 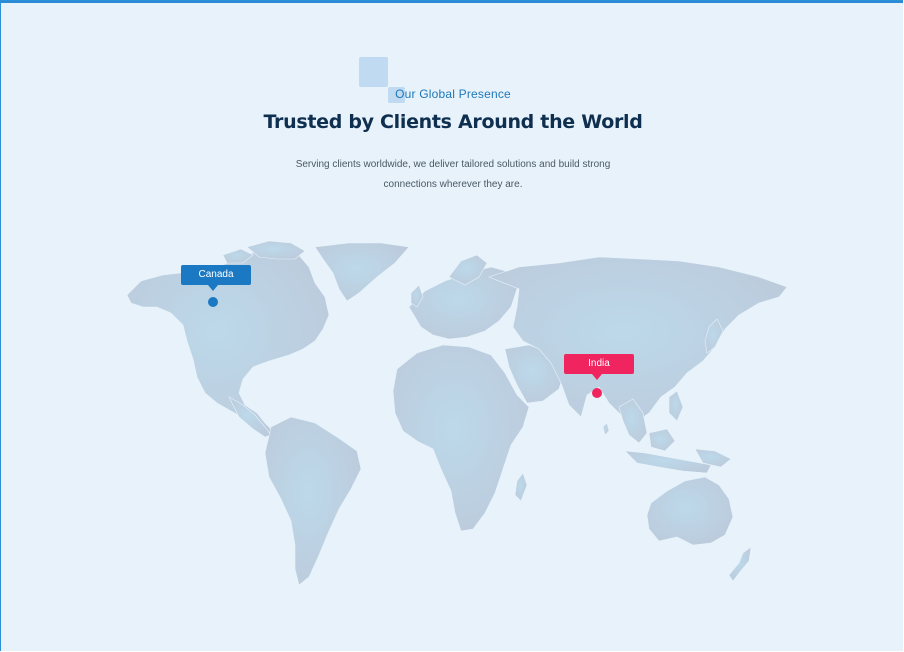 What do you see at coordinates (453, 122) in the screenshot?
I see `section-title: Trusted by Clients Around the World` at bounding box center [453, 122].